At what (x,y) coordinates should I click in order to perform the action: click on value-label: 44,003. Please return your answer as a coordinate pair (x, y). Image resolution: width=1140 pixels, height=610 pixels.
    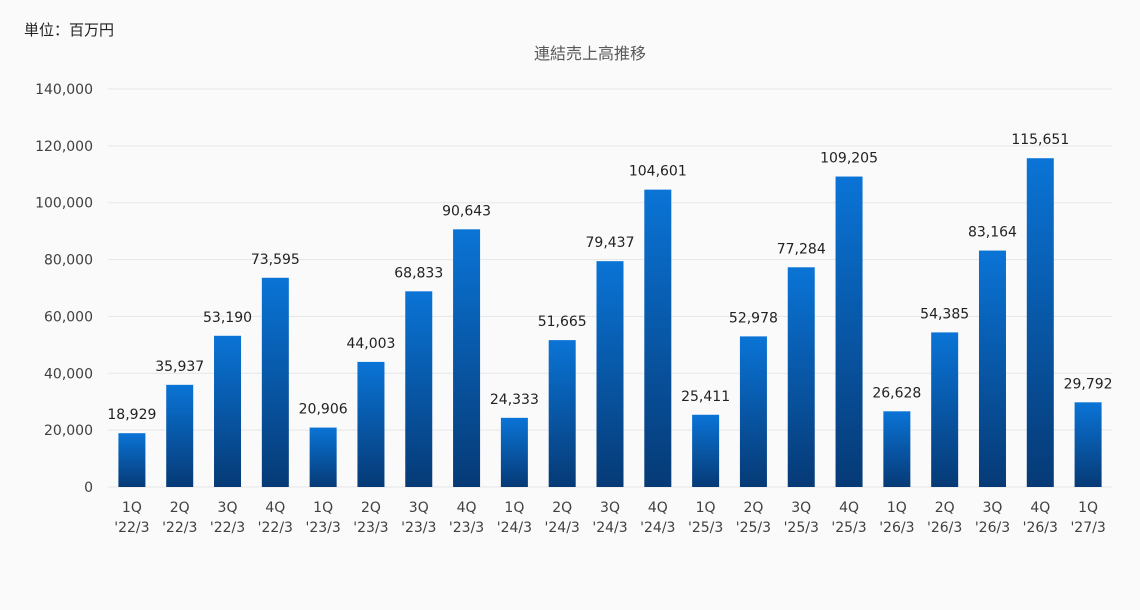
    Looking at the image, I should click on (370, 344).